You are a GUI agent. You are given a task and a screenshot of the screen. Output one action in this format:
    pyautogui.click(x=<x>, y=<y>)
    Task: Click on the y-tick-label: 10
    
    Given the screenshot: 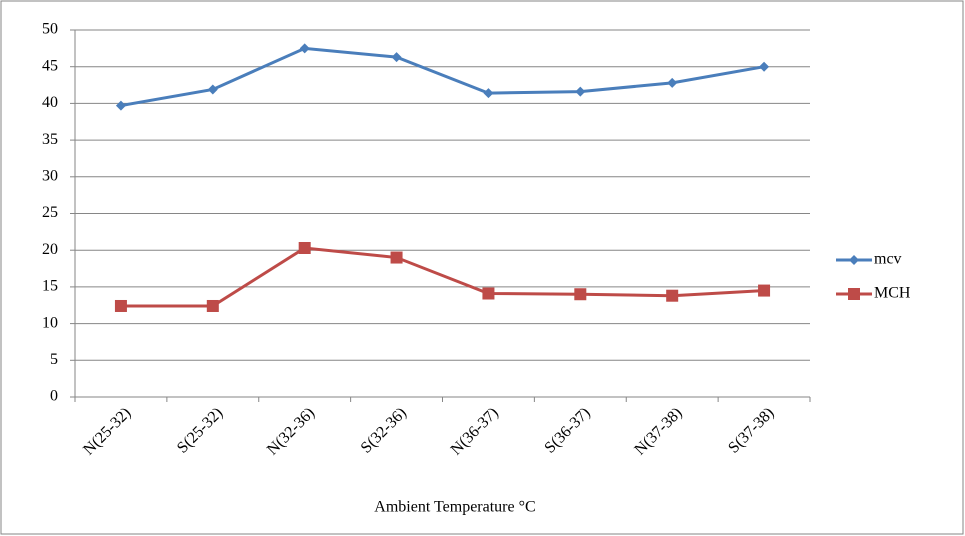 What is the action you would take?
    pyautogui.click(x=50, y=322)
    